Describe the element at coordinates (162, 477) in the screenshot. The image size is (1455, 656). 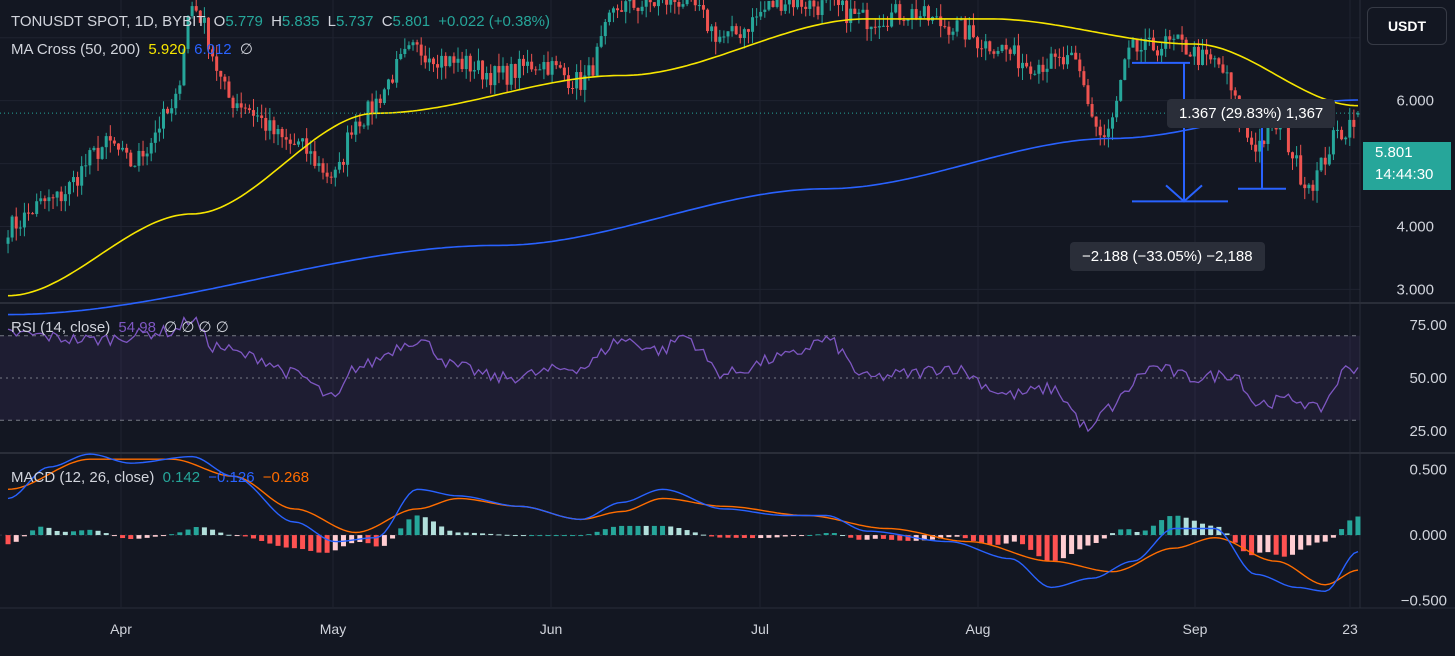
I see `macd-legend: MACD (12, 26, close) 0.142 −0.126 −0.268` at that location.